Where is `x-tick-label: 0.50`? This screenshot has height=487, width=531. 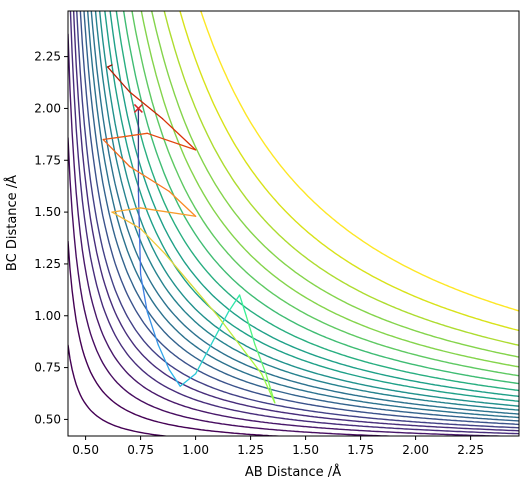 x-tick-label: 0.50 is located at coordinates (85, 450).